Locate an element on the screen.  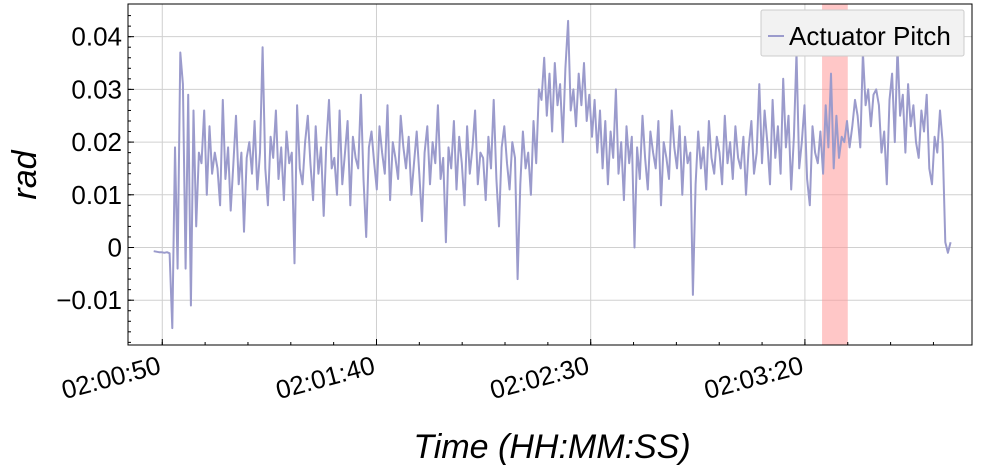
legend: Actuator Pitch is located at coordinates (862, 33).